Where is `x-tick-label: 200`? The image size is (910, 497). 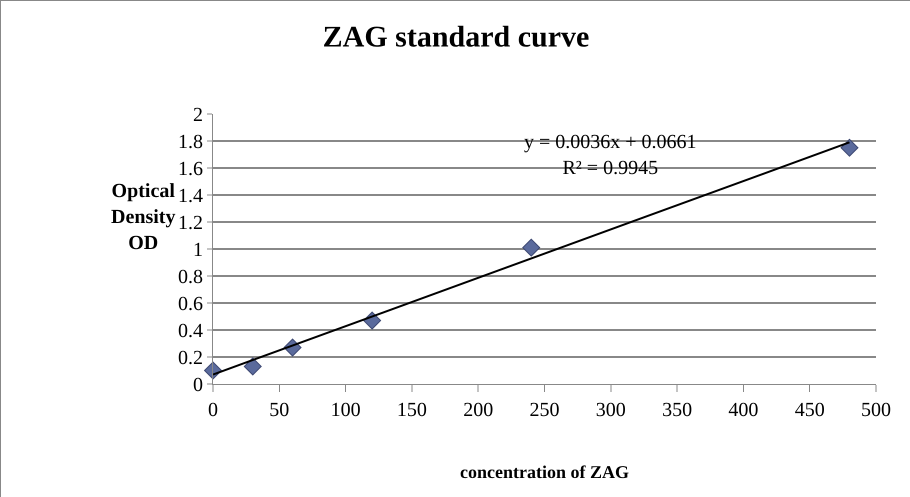 x-tick-label: 200 is located at coordinates (478, 410).